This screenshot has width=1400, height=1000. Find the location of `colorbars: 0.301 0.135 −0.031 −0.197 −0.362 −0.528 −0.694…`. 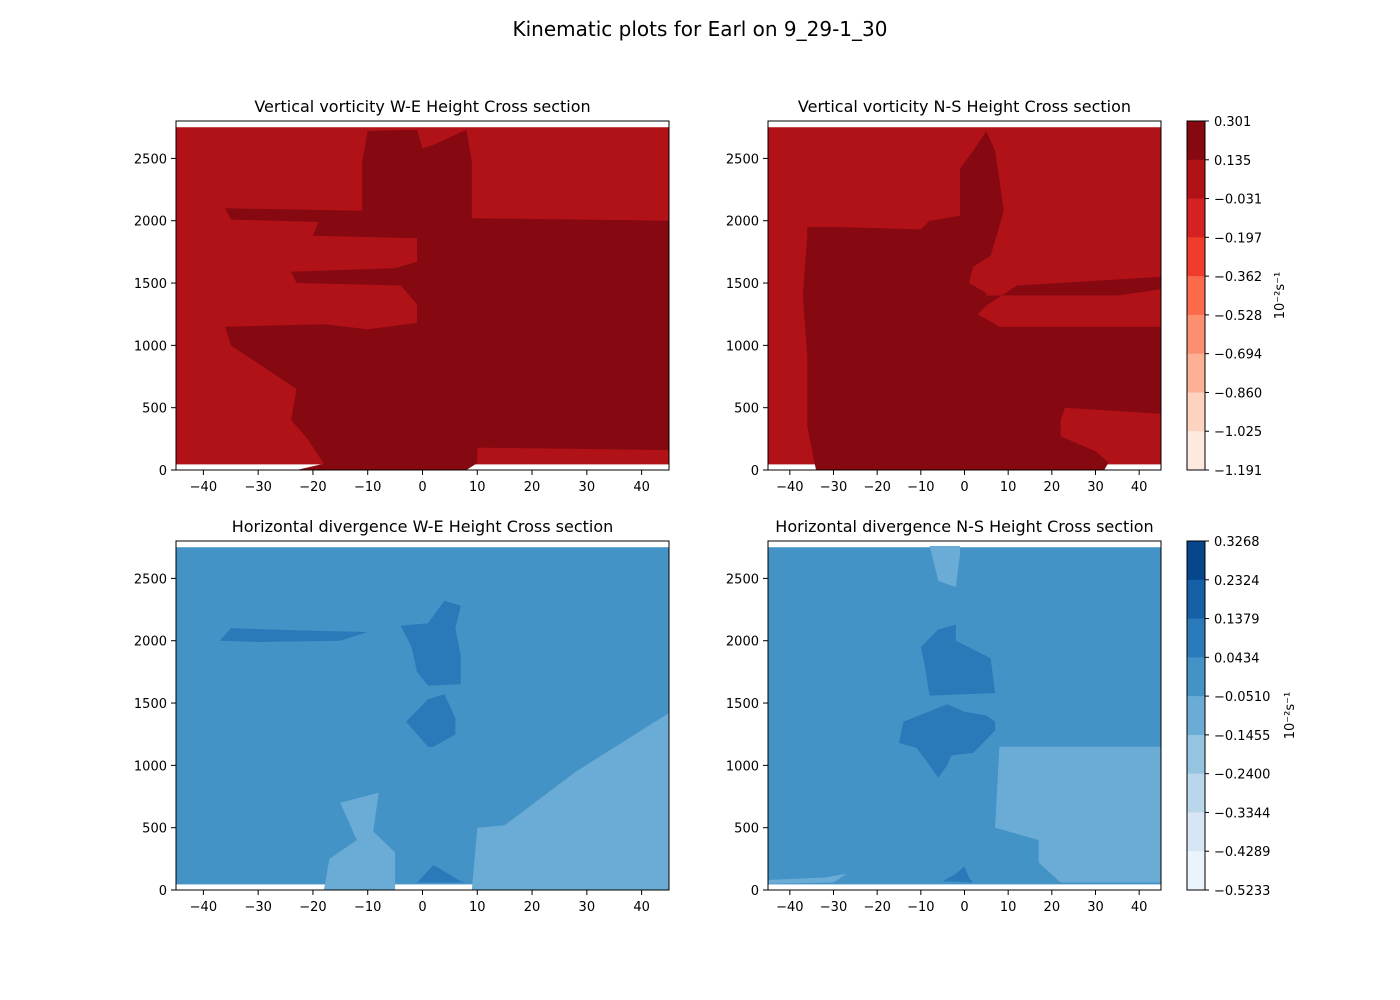

colorbars: 0.301 0.135 −0.031 −0.197 −0.362 −0.528 −0.694… is located at coordinates (1242, 507).